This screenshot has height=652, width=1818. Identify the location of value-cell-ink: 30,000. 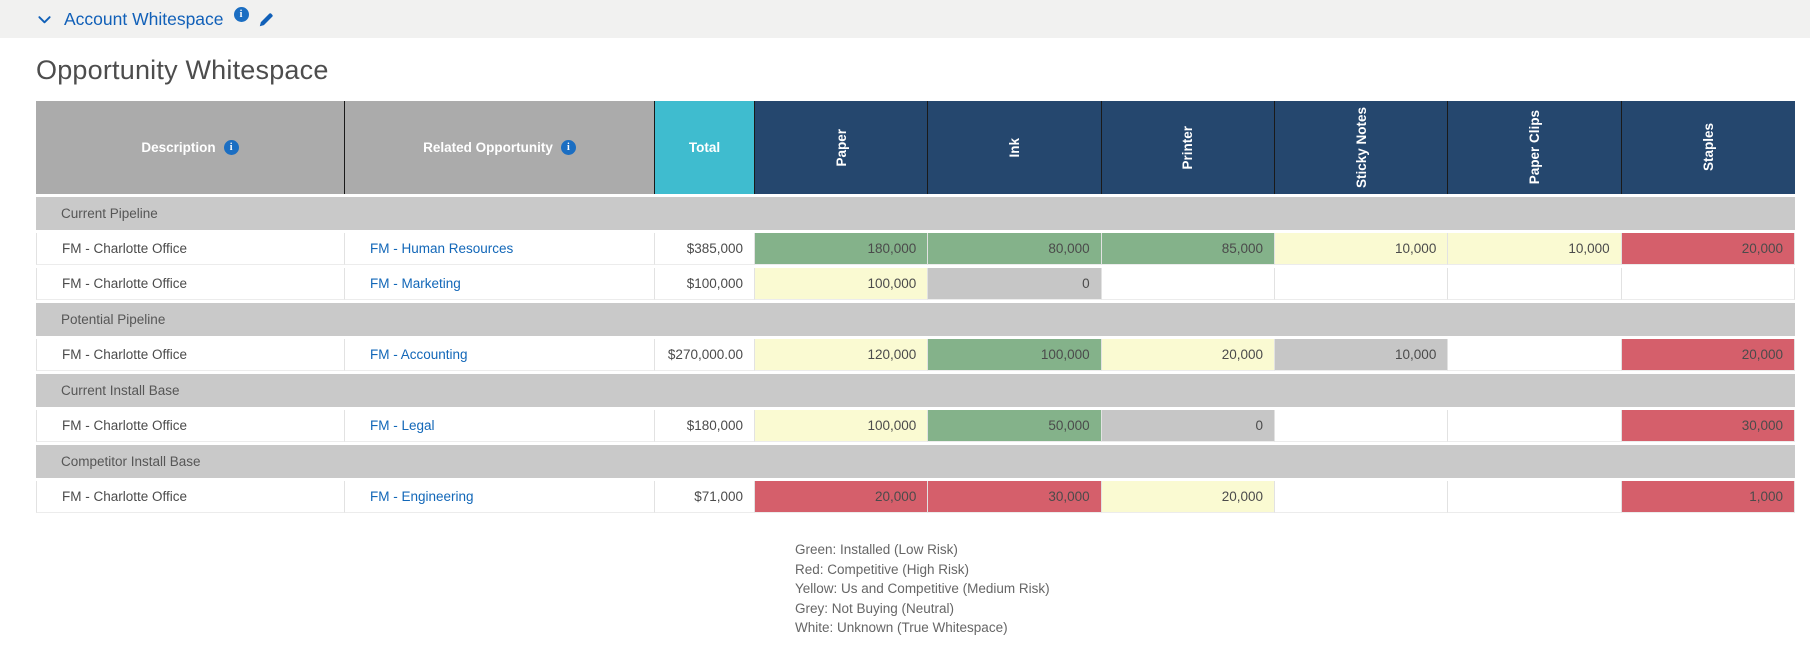
(1015, 497).